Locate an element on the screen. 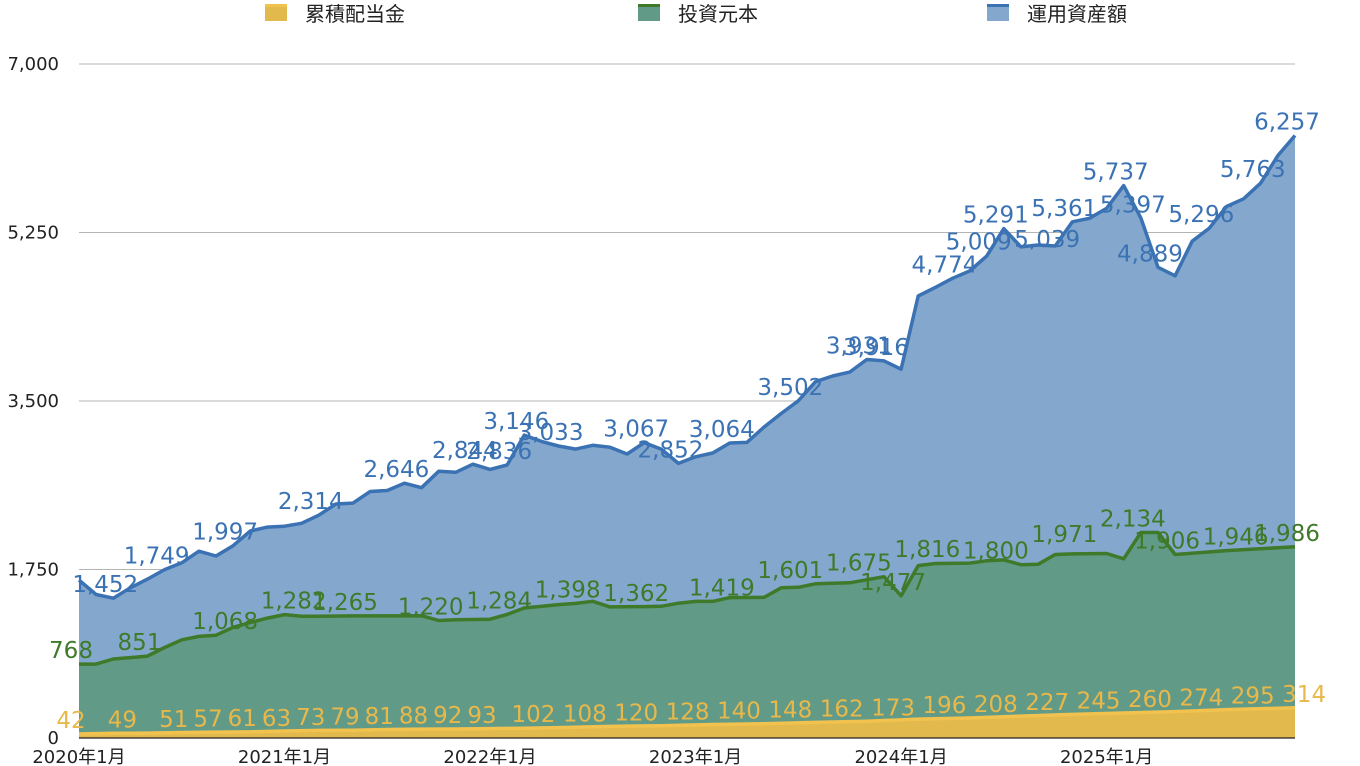 The image size is (1360, 766). x-tick-label: 2022年1月 is located at coordinates (489, 756).